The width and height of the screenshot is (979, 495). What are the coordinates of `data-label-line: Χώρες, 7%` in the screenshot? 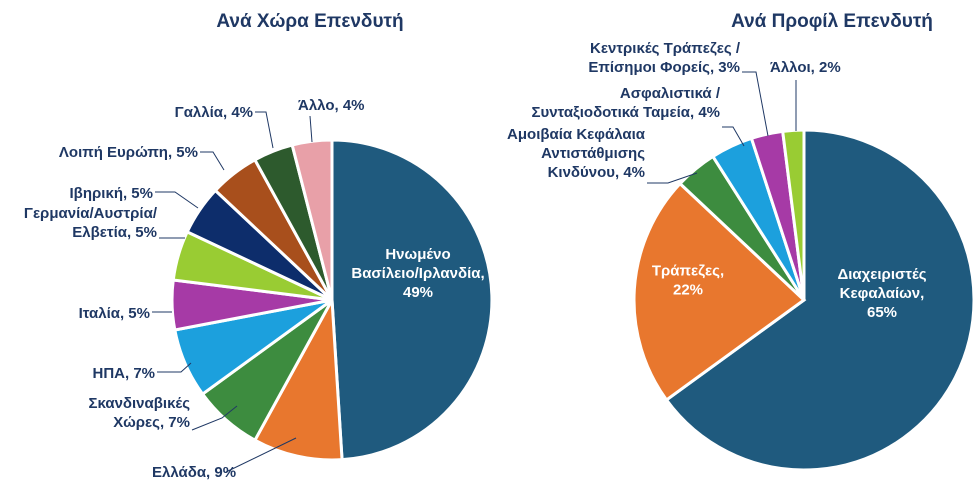 It's located at (151, 422).